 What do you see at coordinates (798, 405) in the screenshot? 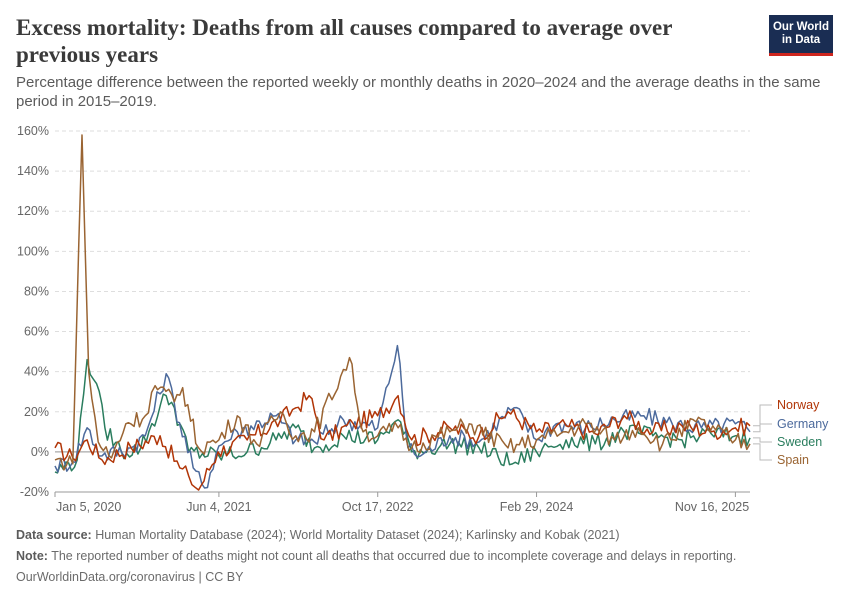
I see `legend-label-norway: Norway` at bounding box center [798, 405].